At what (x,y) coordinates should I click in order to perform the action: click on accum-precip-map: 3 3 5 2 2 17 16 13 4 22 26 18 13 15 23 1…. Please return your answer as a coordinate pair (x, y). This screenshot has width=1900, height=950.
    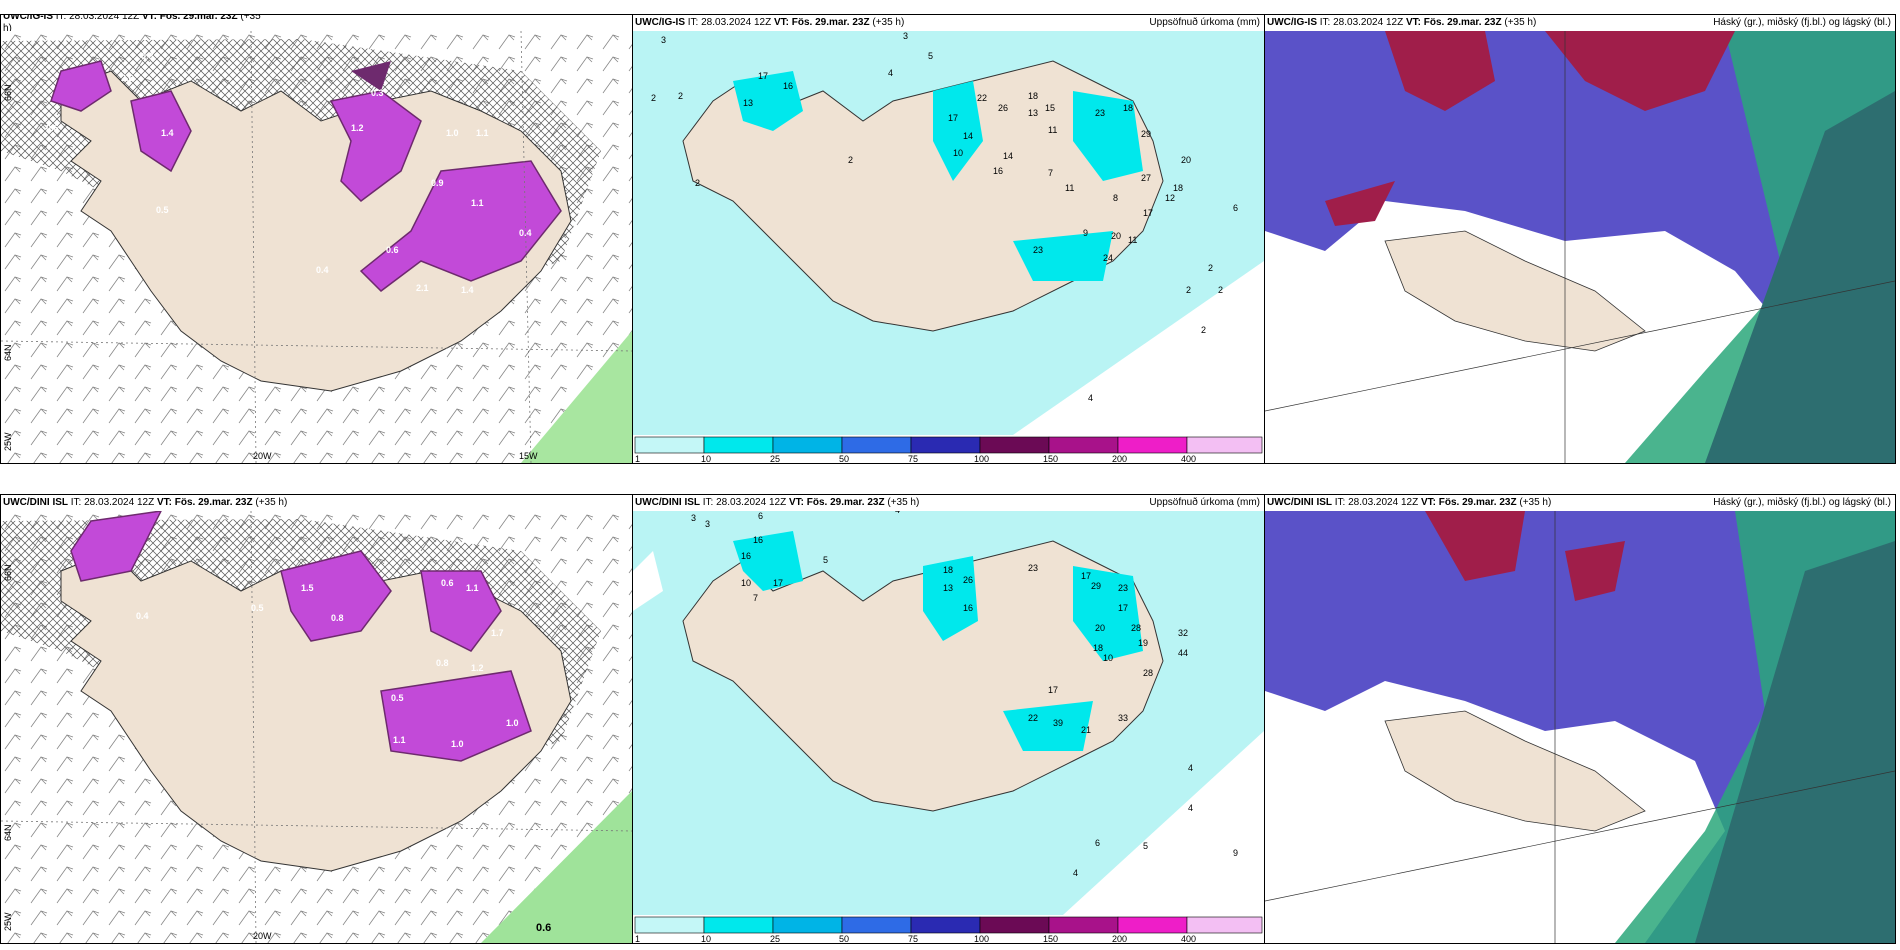
    Looking at the image, I should click on (948, 233).